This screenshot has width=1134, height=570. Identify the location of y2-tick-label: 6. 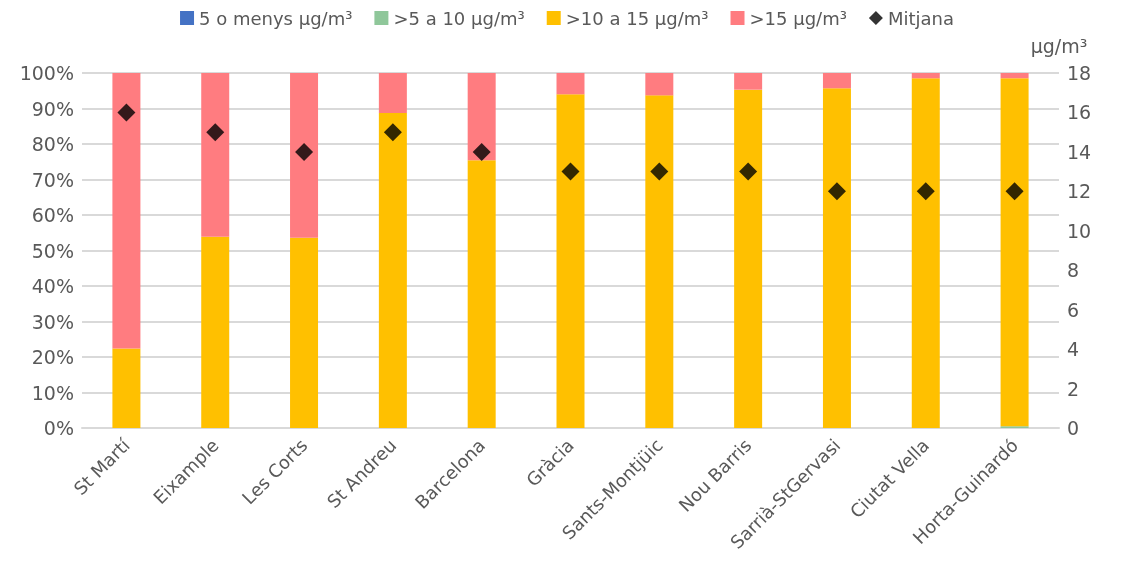
(1073, 309).